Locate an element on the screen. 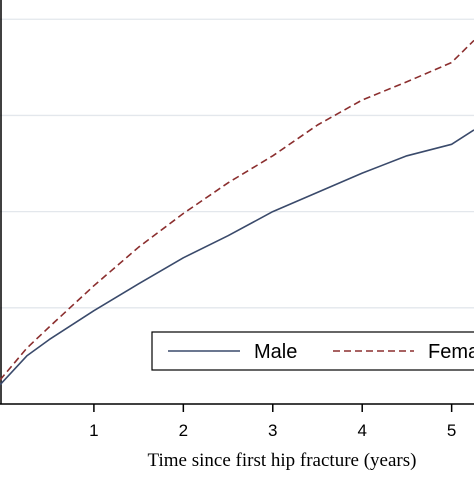  x-tick-label-5: 5 is located at coordinates (451, 430).